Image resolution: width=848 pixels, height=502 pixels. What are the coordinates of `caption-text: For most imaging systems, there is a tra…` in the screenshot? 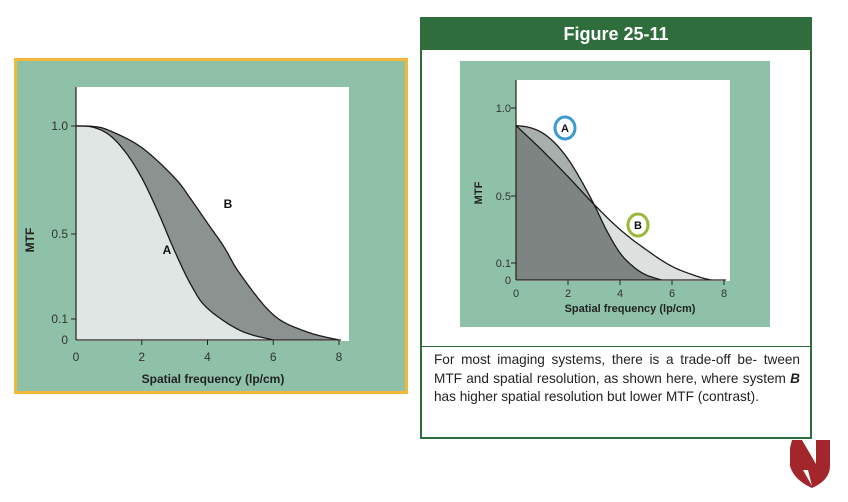 It's located at (617, 369).